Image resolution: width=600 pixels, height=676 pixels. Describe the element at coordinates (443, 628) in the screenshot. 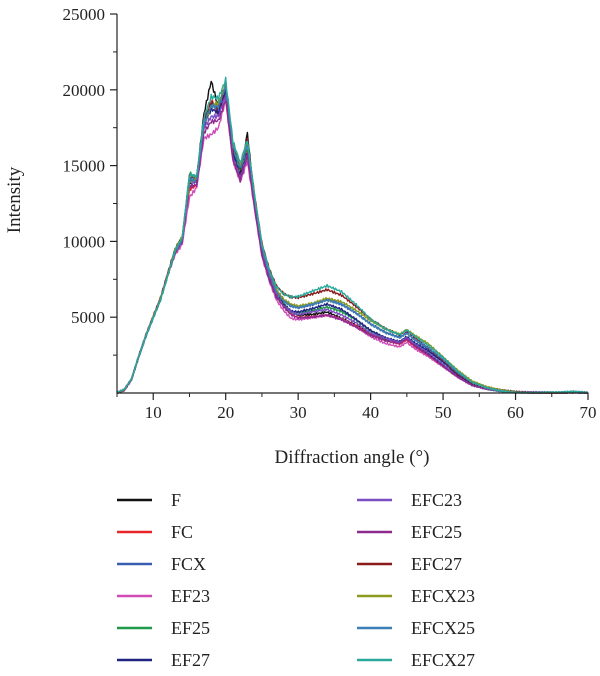

I see `legend-label-efcx25: EFCX25` at that location.